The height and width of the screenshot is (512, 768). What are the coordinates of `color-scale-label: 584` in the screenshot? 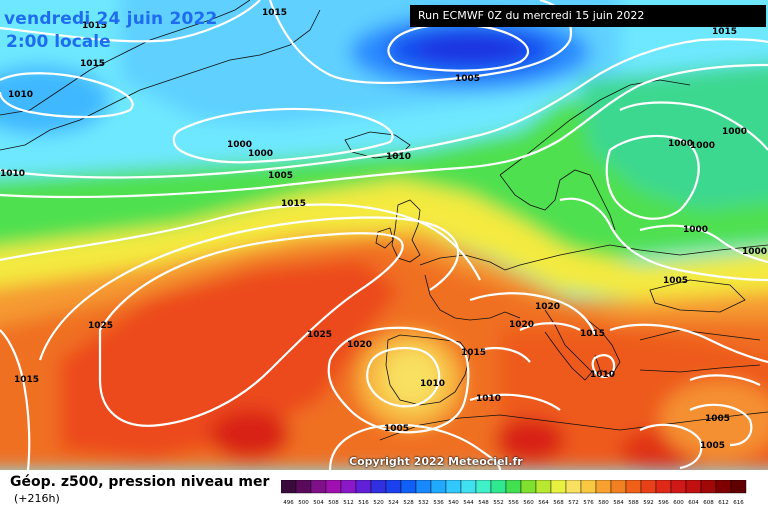 It's located at (618, 503).